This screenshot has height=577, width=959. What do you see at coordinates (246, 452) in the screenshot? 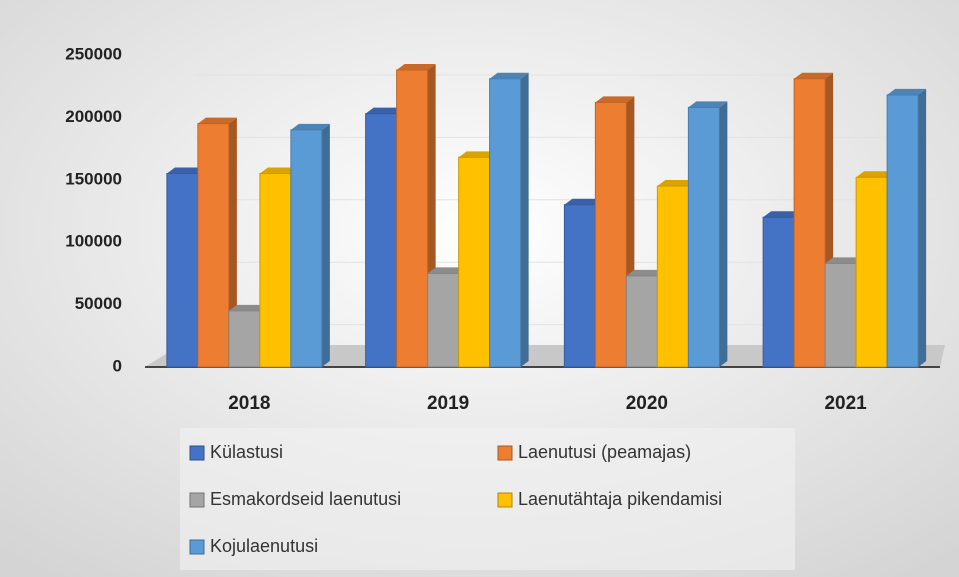
I see `legend-label: Külastusi` at bounding box center [246, 452].